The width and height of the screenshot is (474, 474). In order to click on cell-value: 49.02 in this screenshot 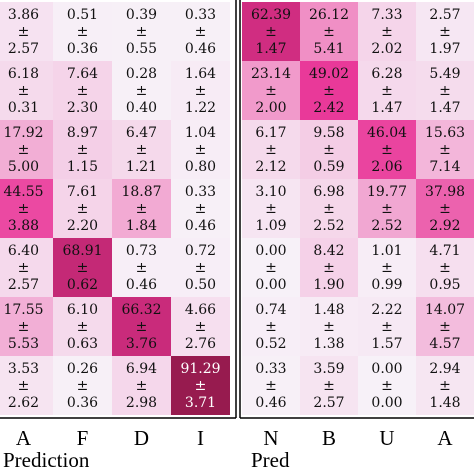, I will do `click(329, 74)`.